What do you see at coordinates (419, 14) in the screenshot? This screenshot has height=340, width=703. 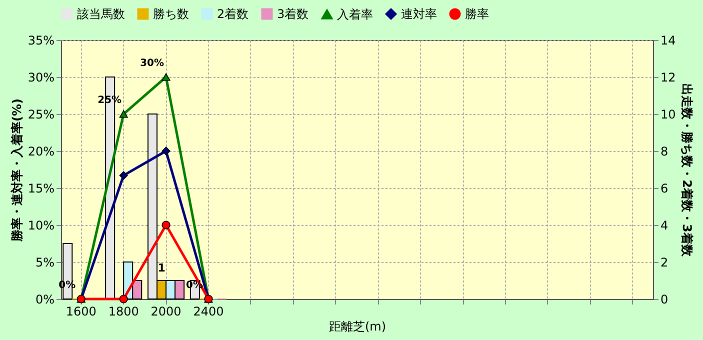 I see `legend-label: 連対率` at bounding box center [419, 14].